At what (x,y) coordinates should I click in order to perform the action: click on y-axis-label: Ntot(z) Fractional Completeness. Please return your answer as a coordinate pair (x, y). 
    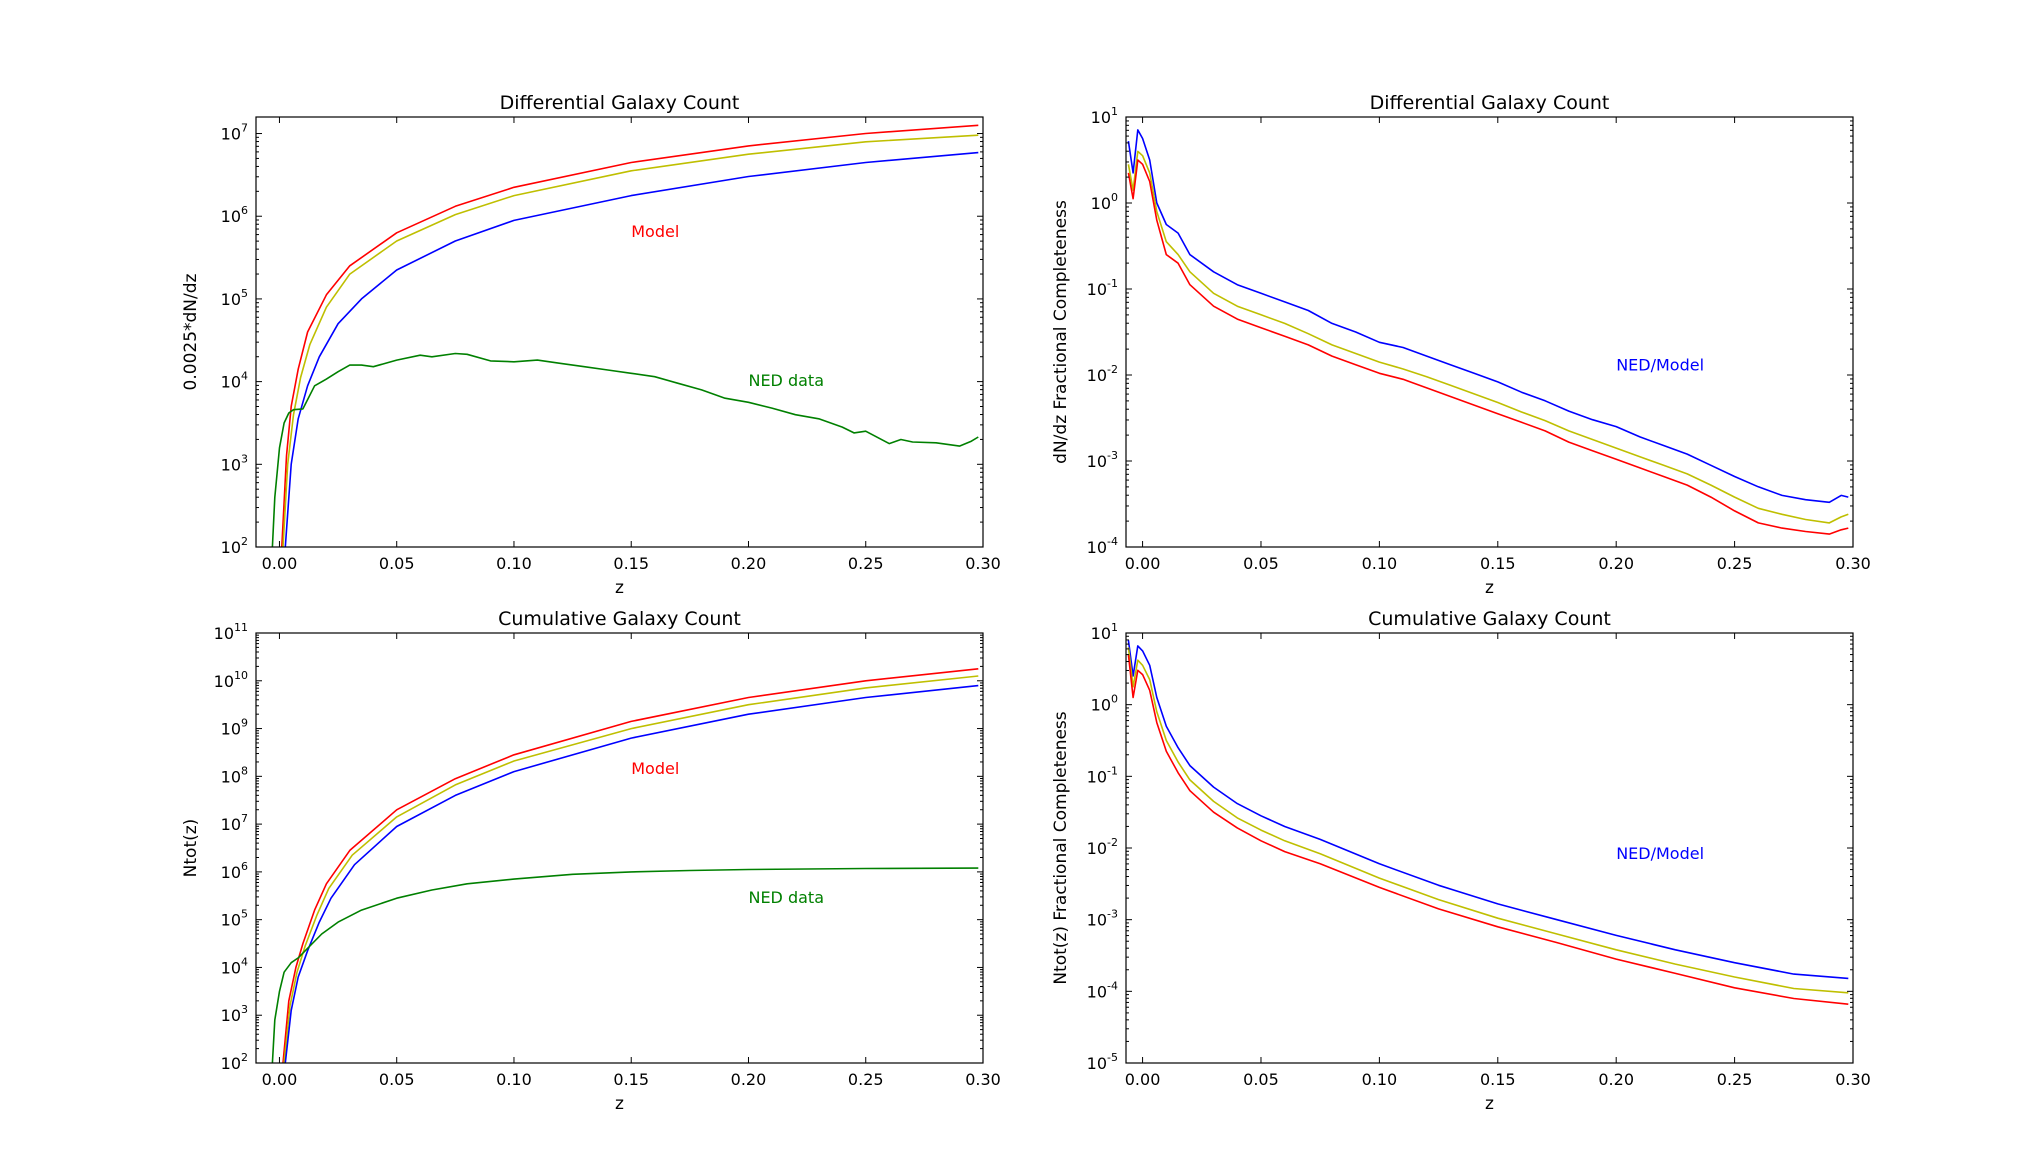
    Looking at the image, I should click on (1061, 847).